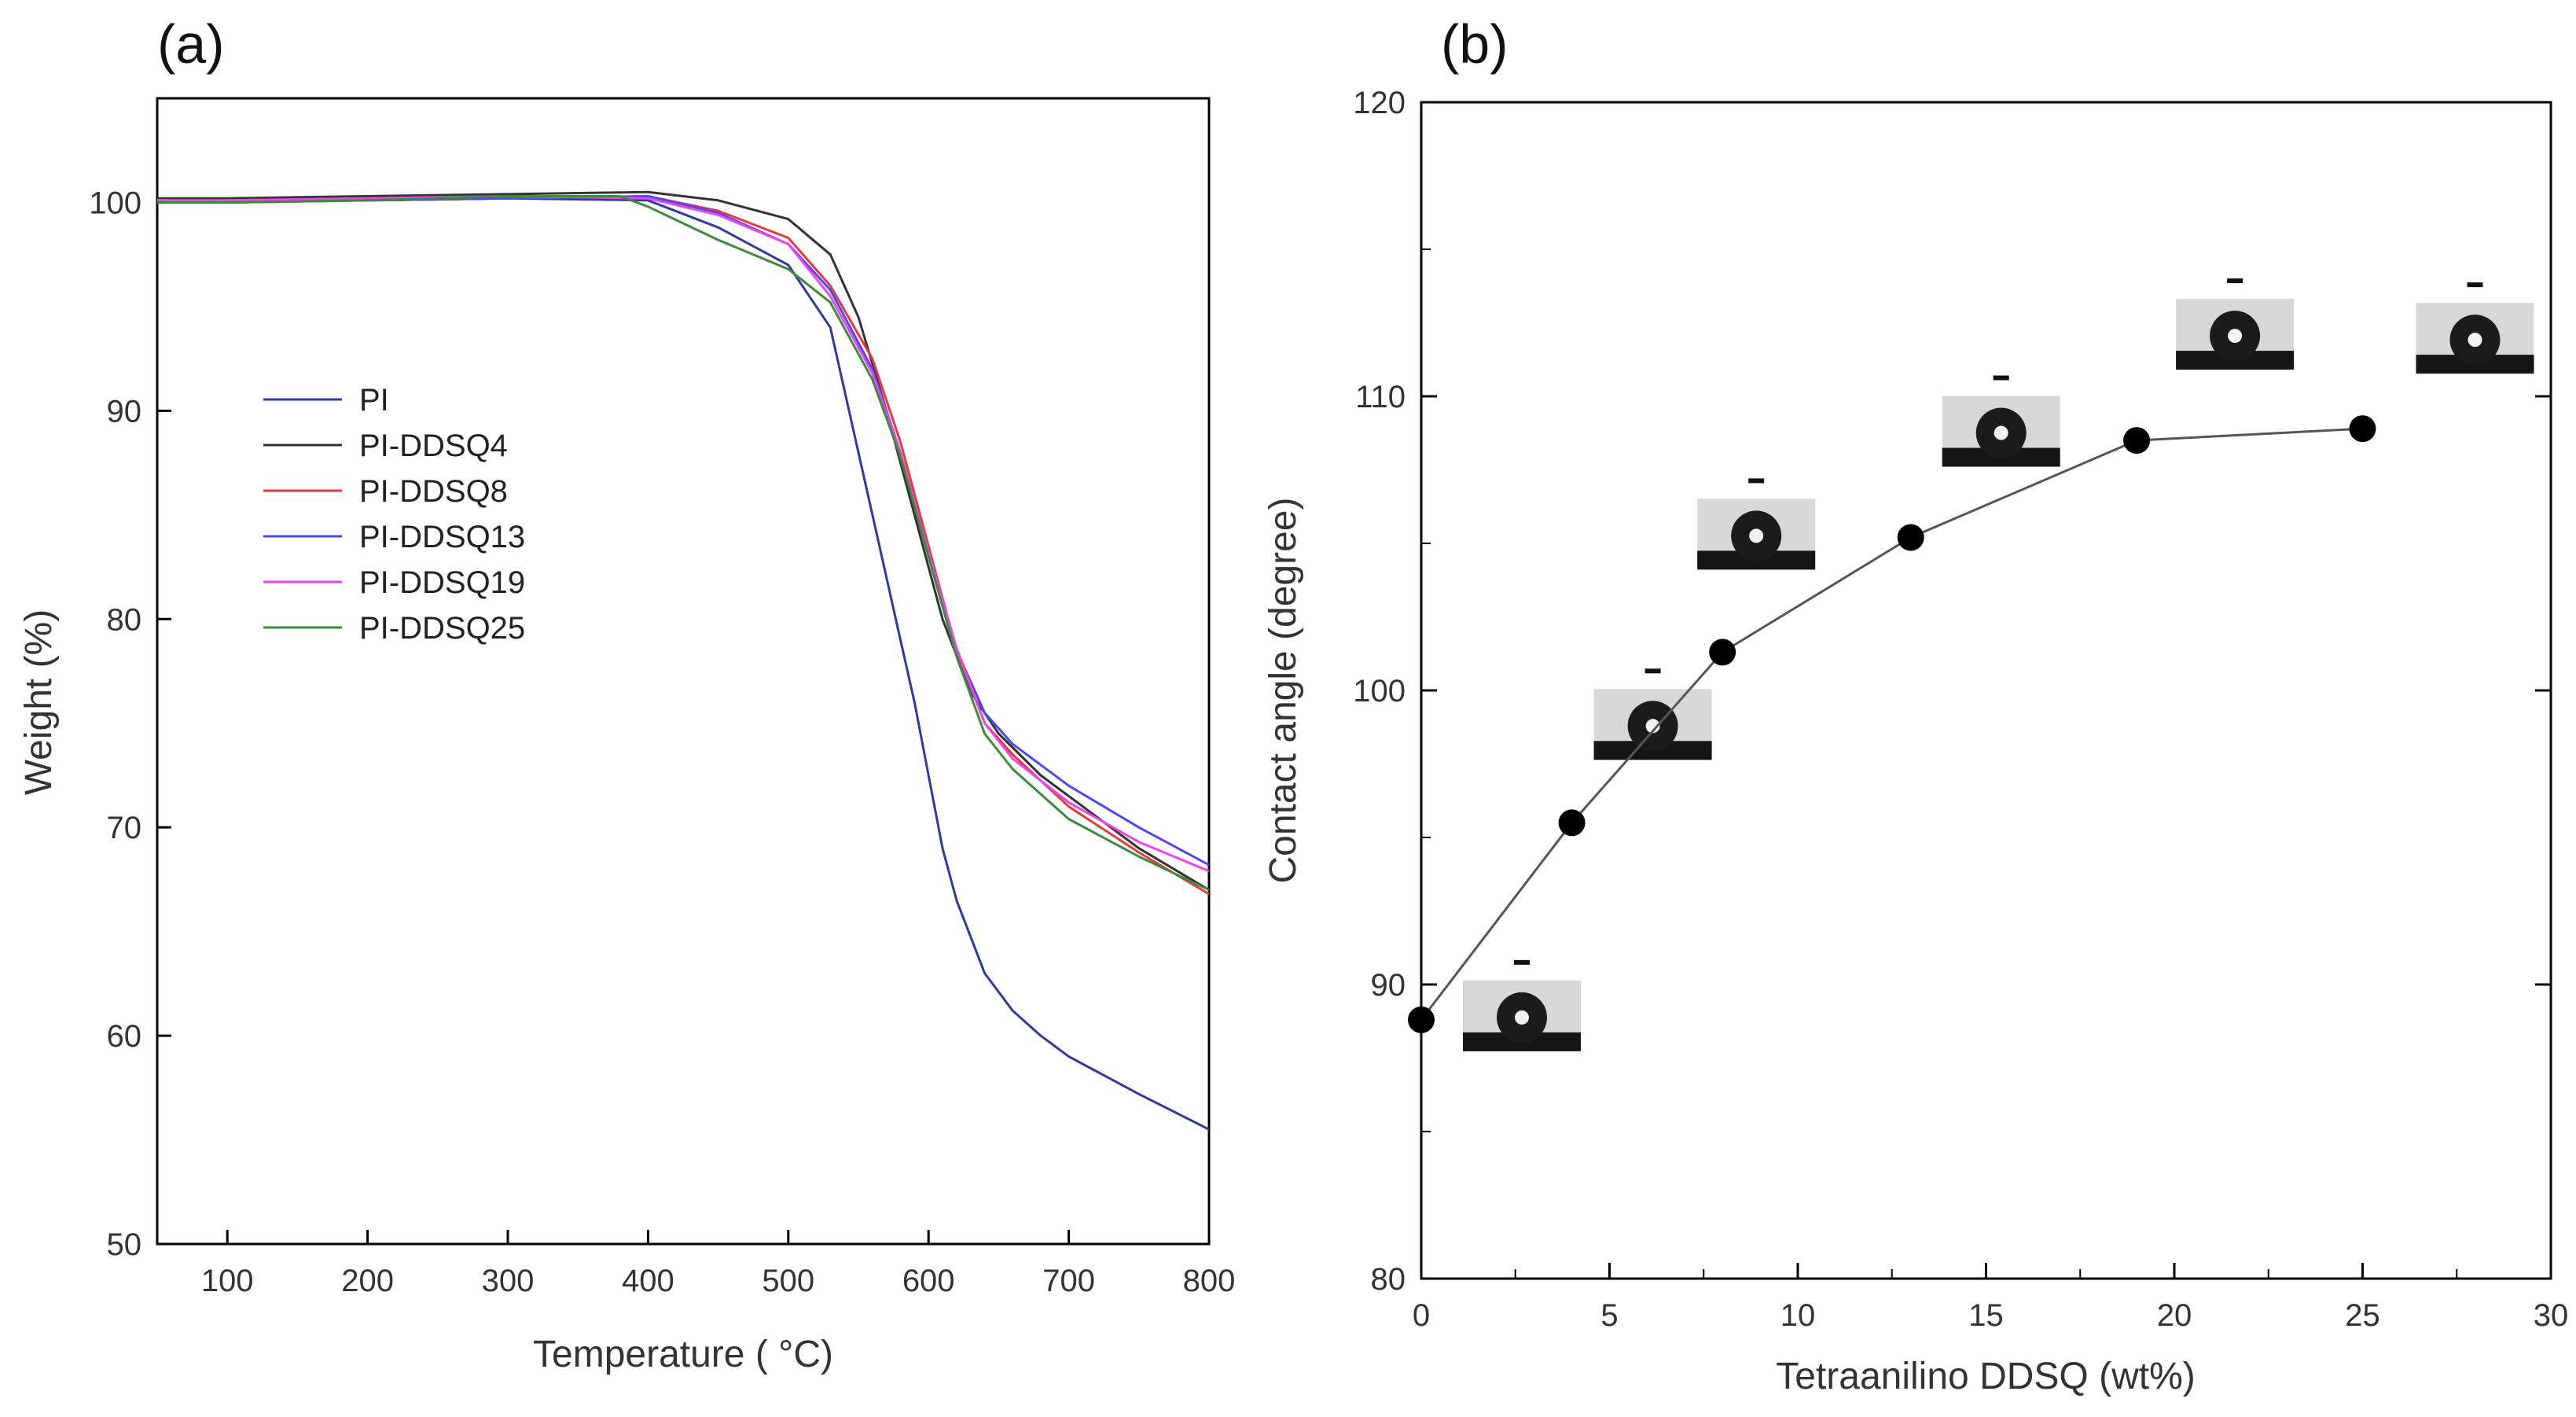  Describe the element at coordinates (39, 702) in the screenshot. I see `y-axis-title-a: Weight (%)` at that location.